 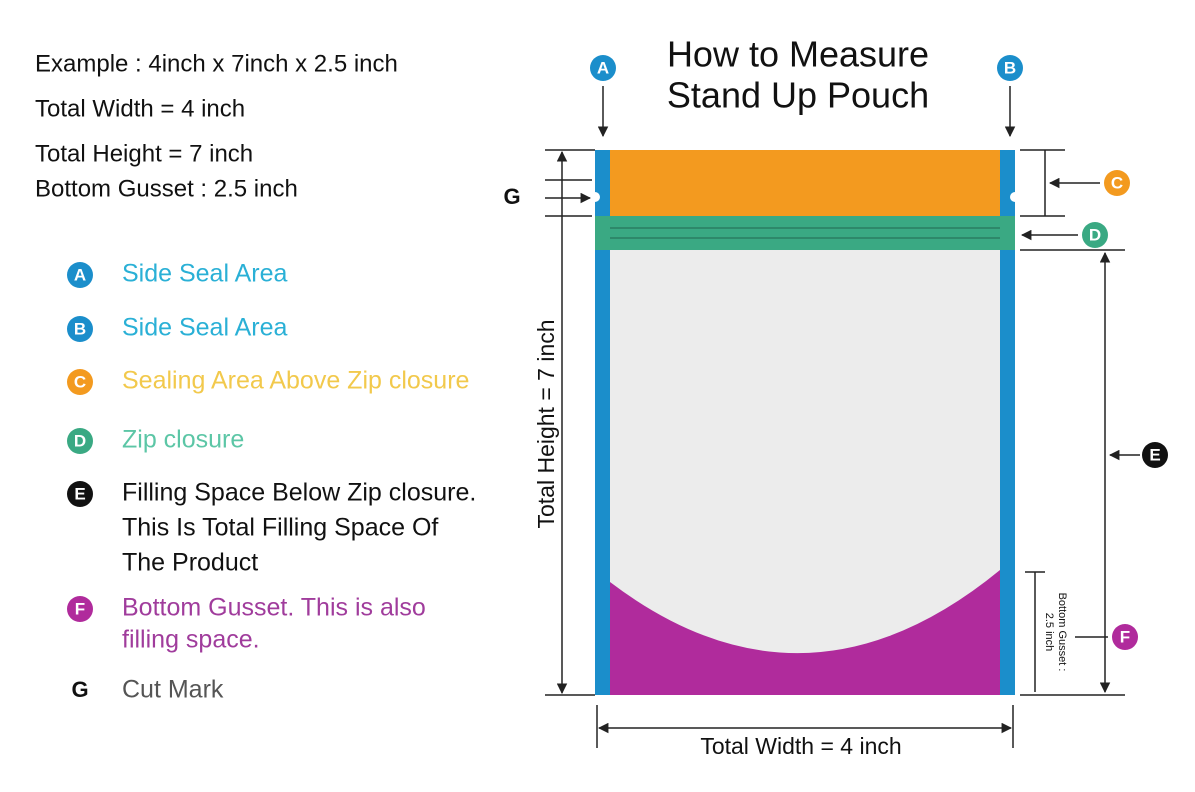 What do you see at coordinates (190, 563) in the screenshot?
I see `legend-label: The Product` at bounding box center [190, 563].